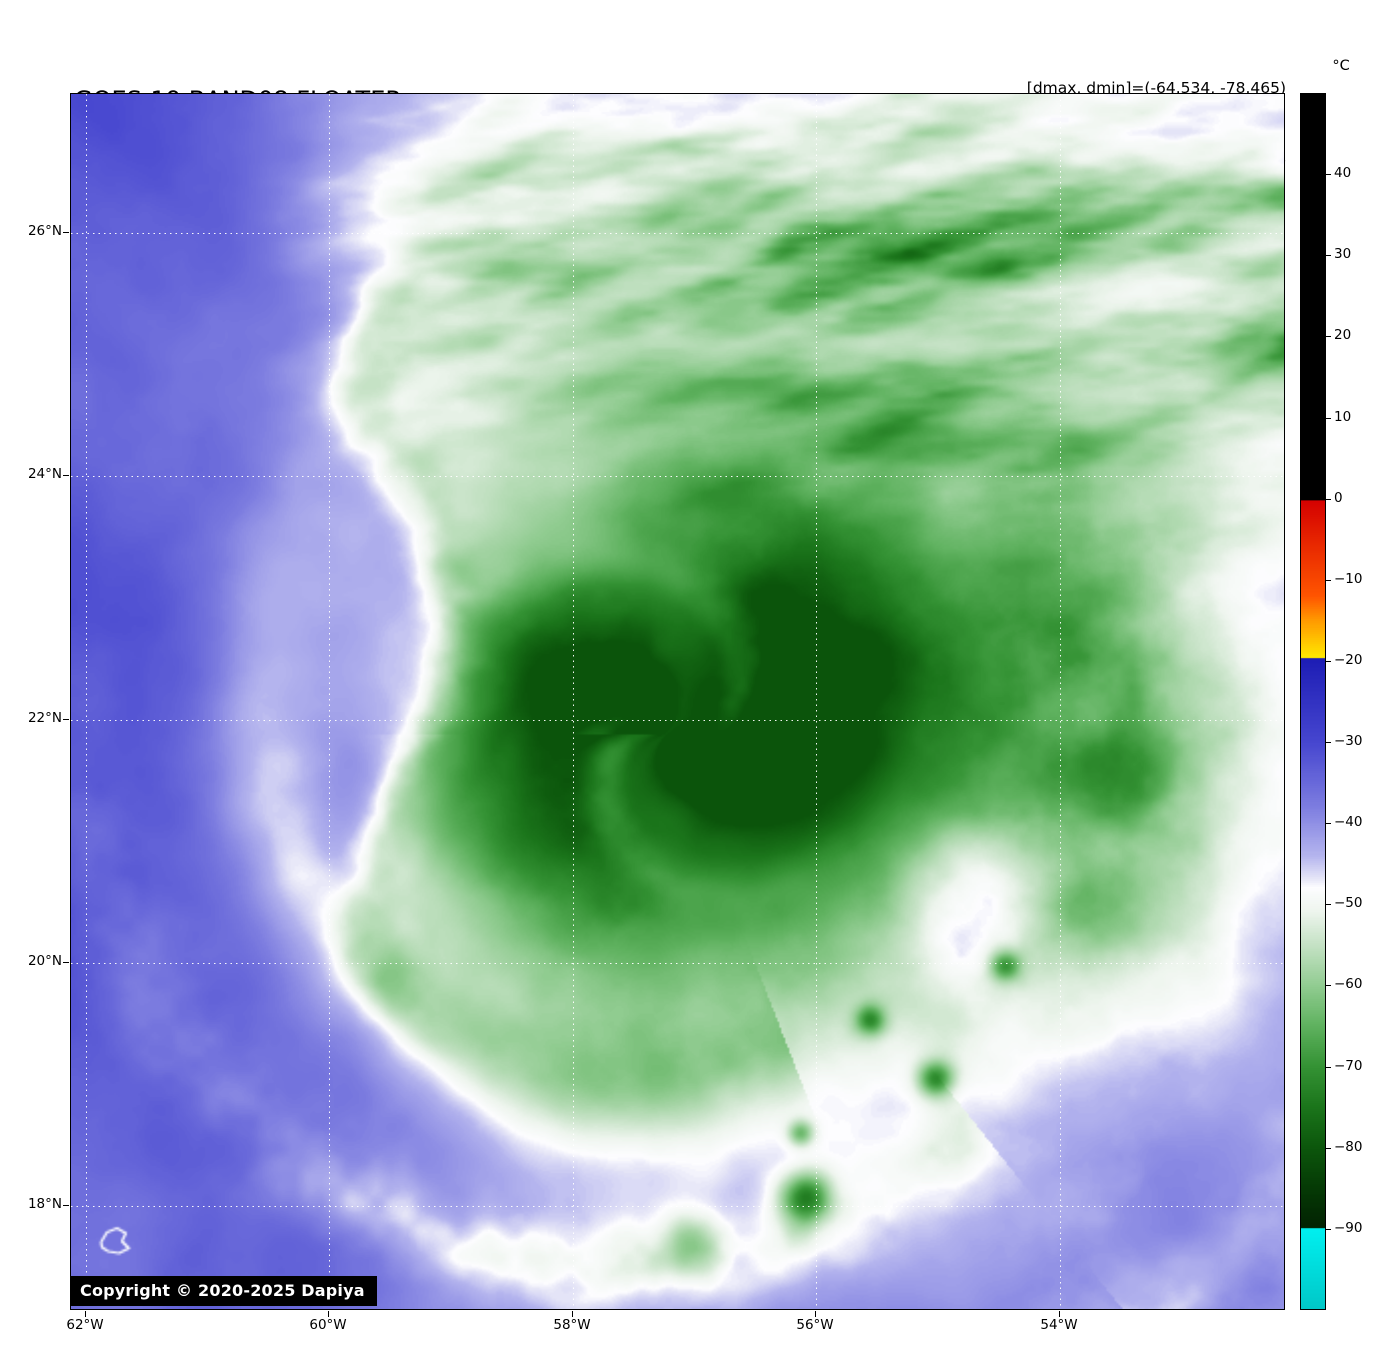 The image size is (1390, 1359). Describe the element at coordinates (1343, 254) in the screenshot. I see `colorbar-tick-label: 30` at that location.